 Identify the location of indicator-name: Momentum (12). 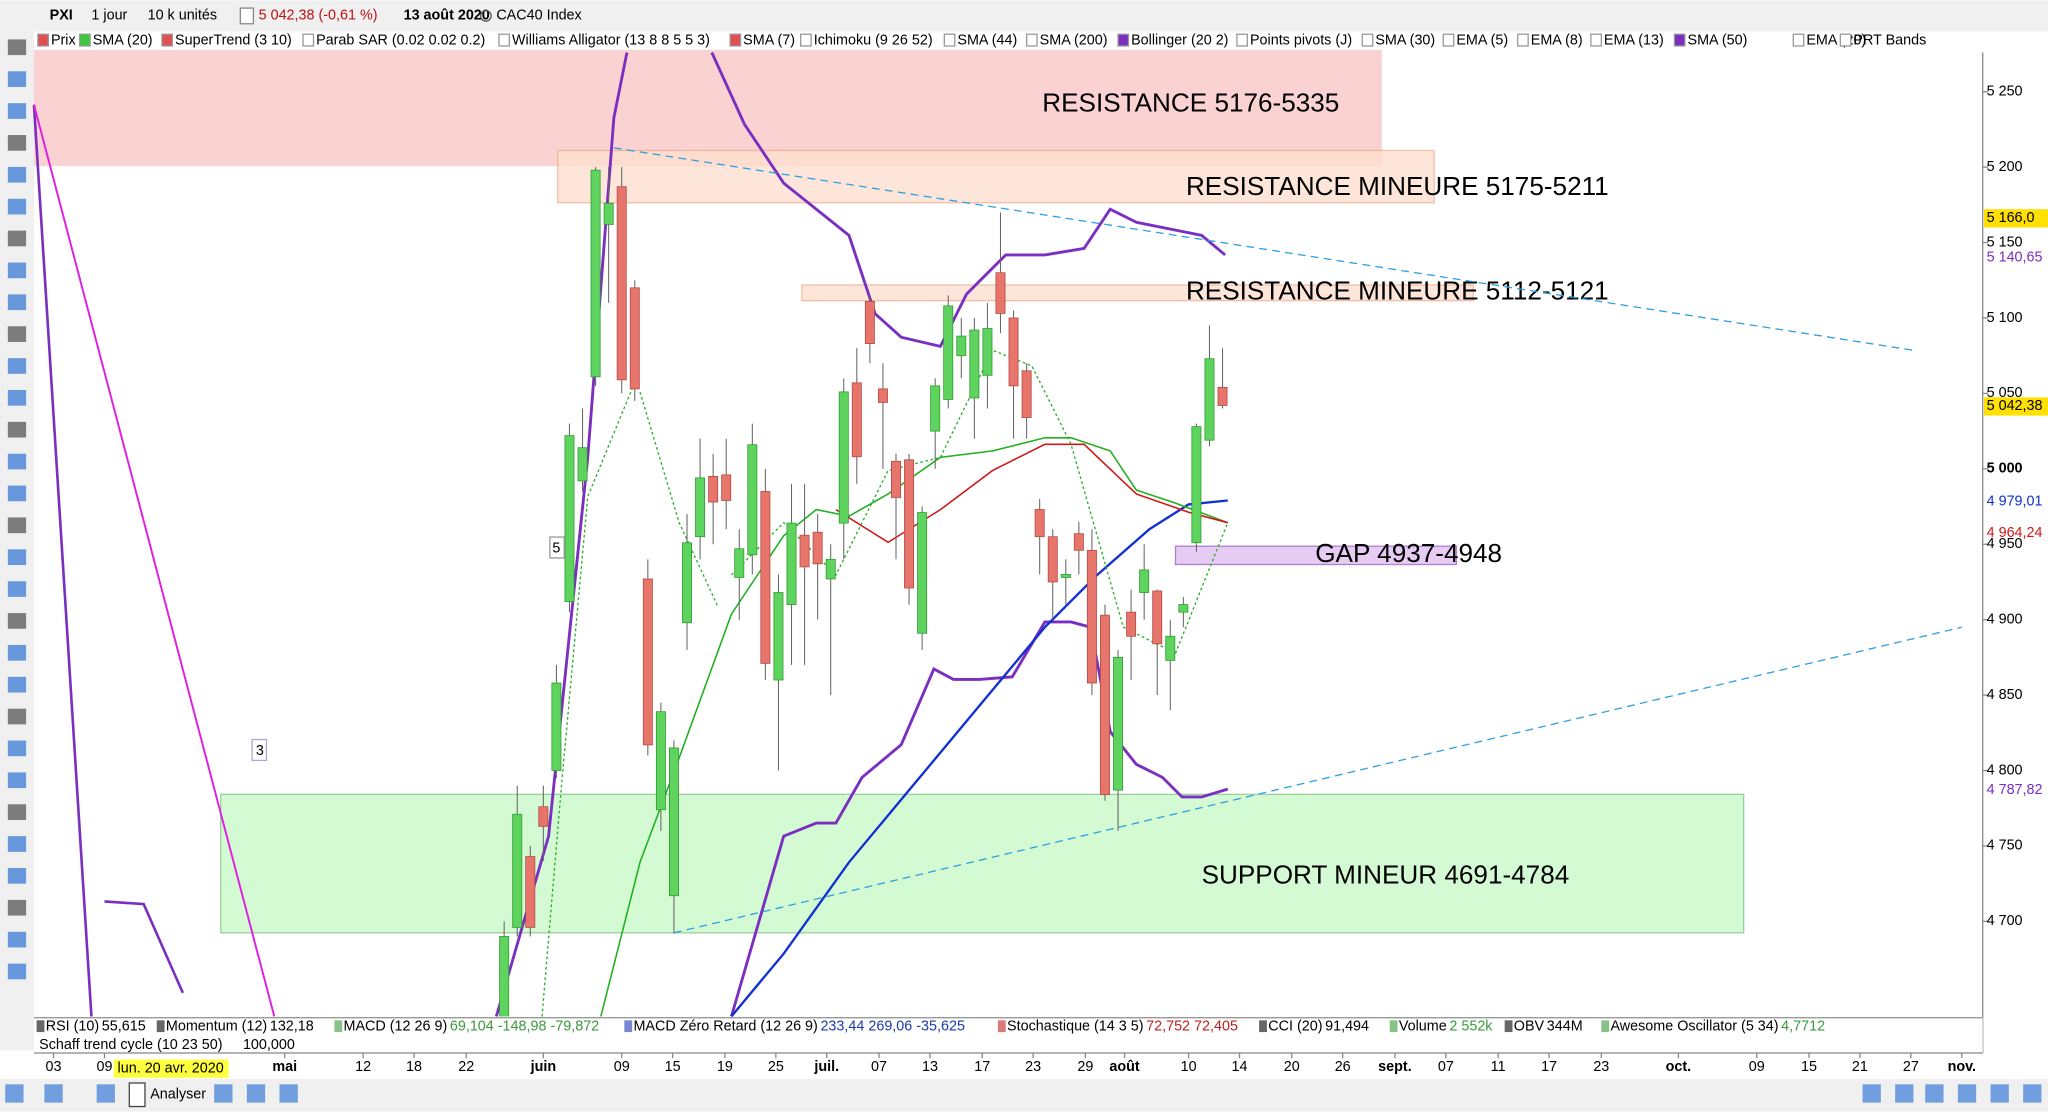
(216, 1027).